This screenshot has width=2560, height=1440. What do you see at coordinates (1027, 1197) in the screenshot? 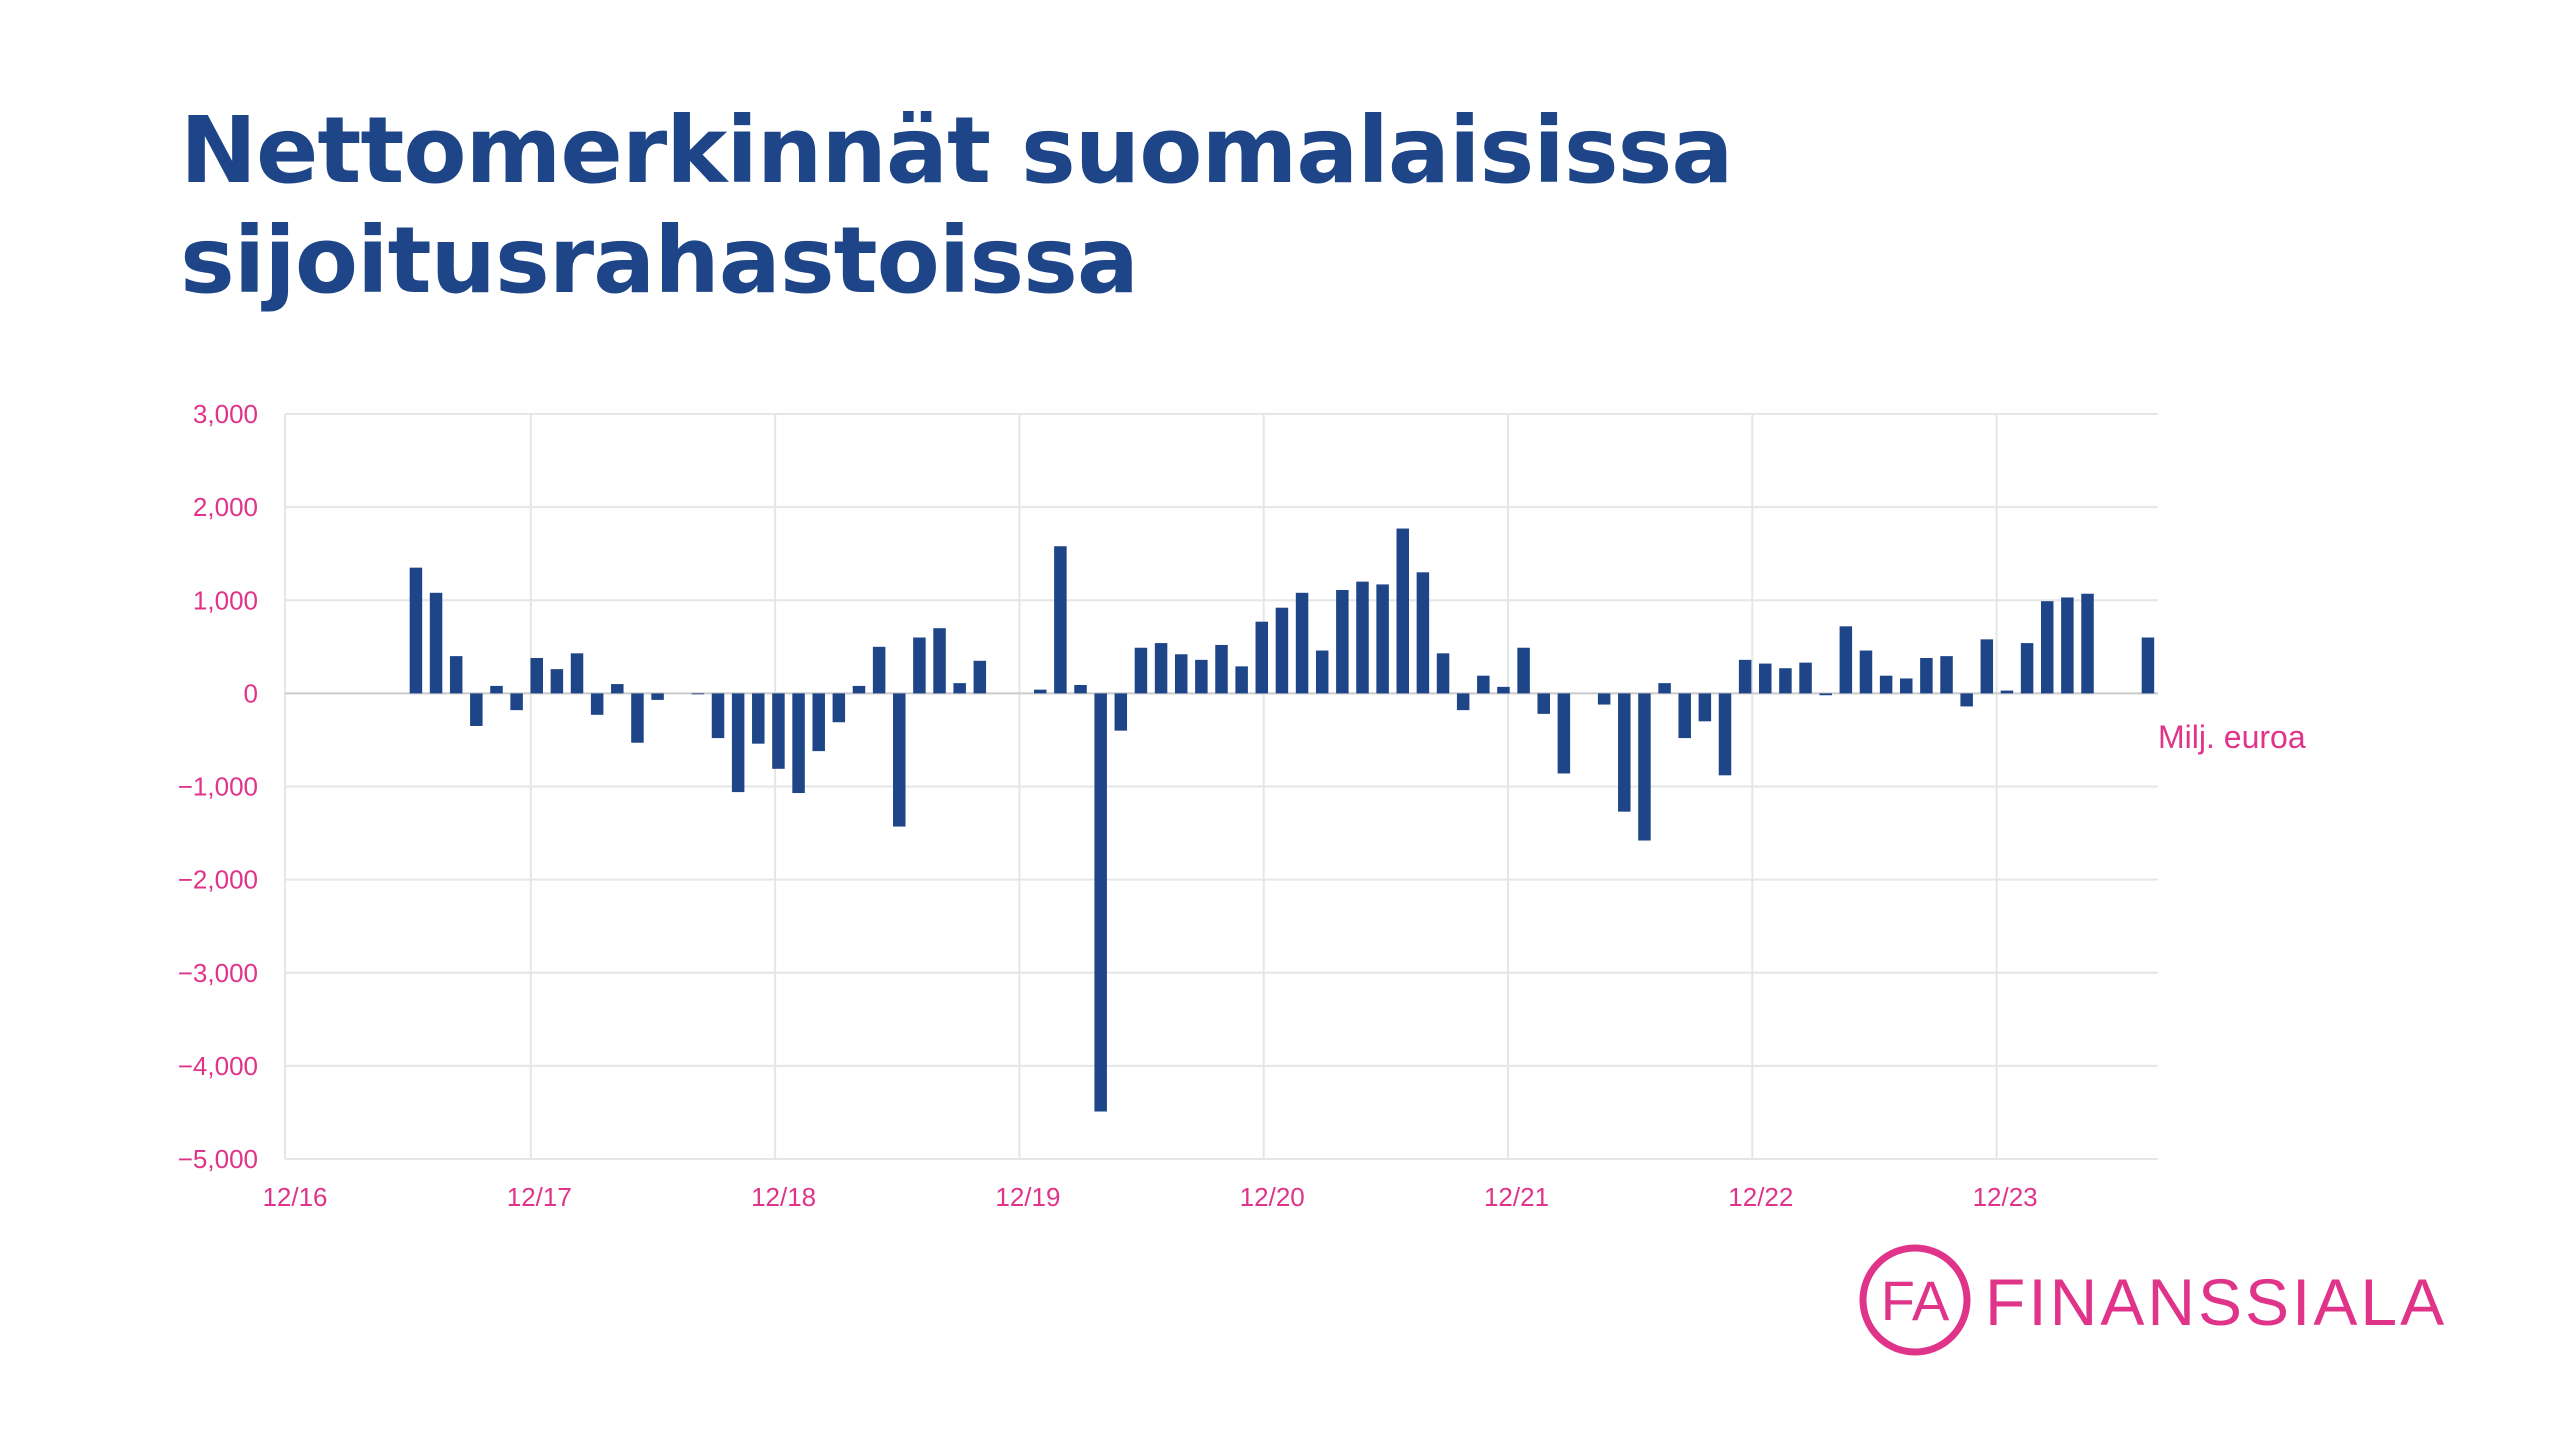
I see `x-tick-label: 12/19` at bounding box center [1027, 1197].